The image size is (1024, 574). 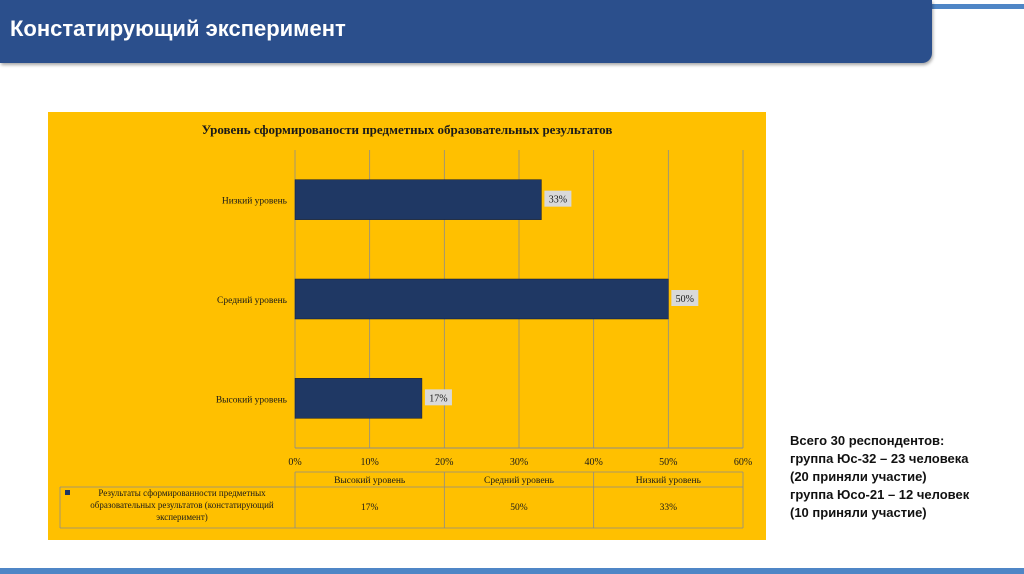 What do you see at coordinates (252, 300) in the screenshot?
I see `y-category-label: Средний уровень` at bounding box center [252, 300].